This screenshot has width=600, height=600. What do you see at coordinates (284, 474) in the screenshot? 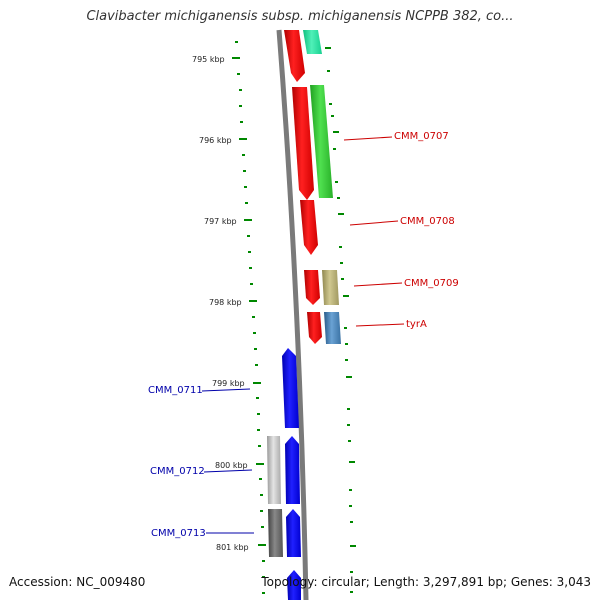
I see `reverse-strand-genes` at bounding box center [284, 474].